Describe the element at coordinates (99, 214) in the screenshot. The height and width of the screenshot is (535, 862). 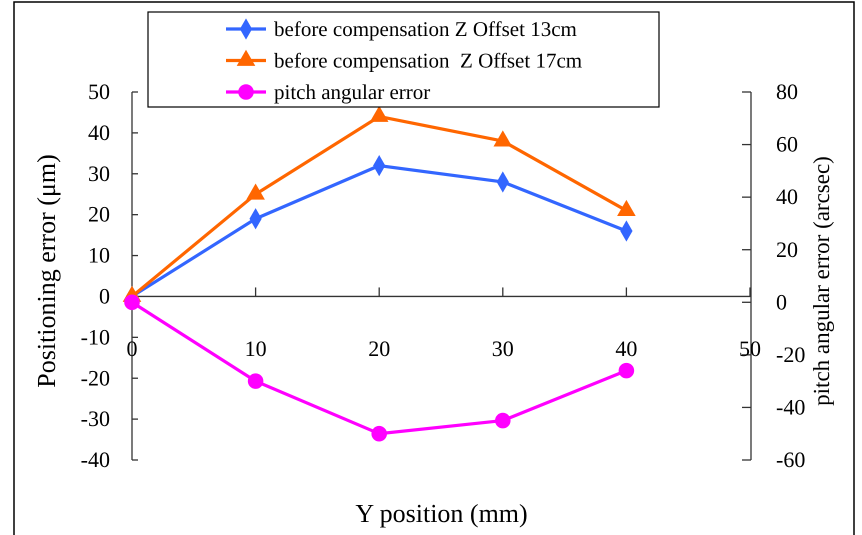
I see `y-tick-label: 20` at that location.